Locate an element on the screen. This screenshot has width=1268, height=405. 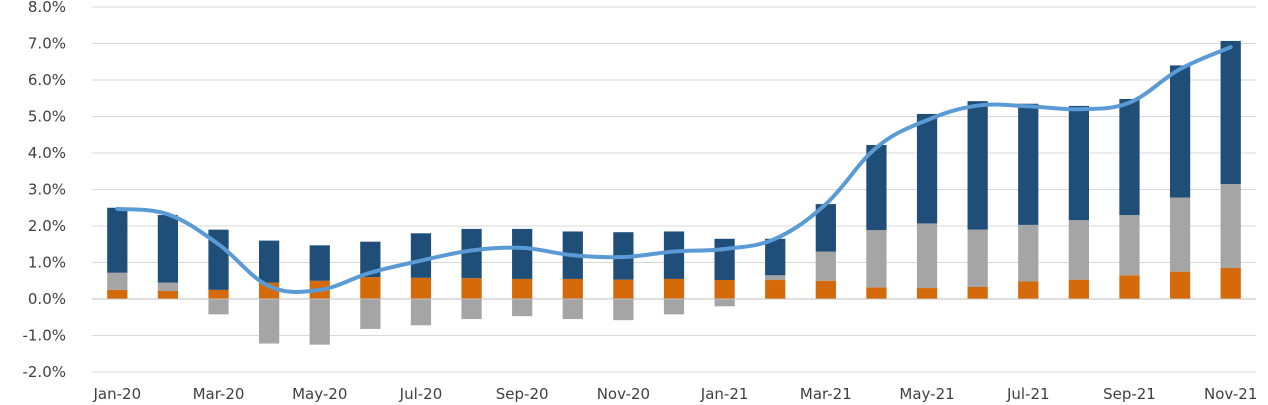
x-tick-label: Jan-20 is located at coordinates (116, 394).